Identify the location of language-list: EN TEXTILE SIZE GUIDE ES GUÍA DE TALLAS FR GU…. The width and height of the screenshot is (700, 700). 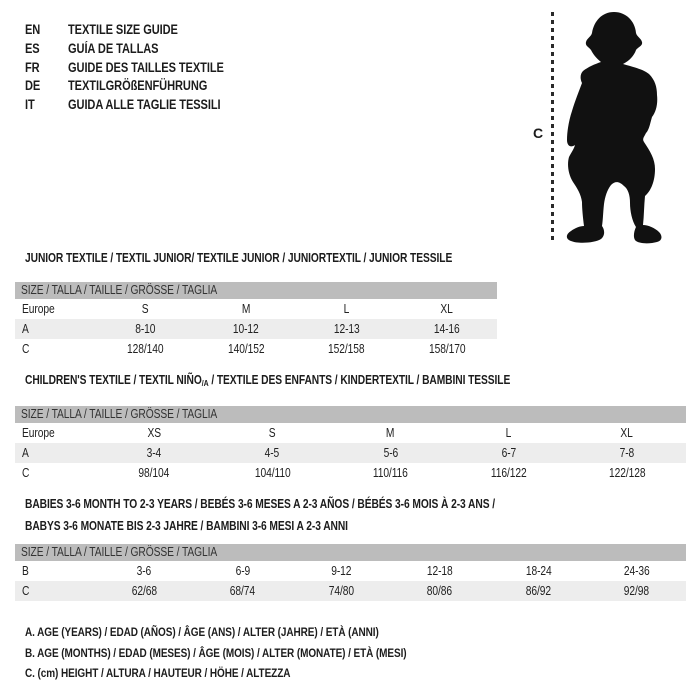
(141, 68).